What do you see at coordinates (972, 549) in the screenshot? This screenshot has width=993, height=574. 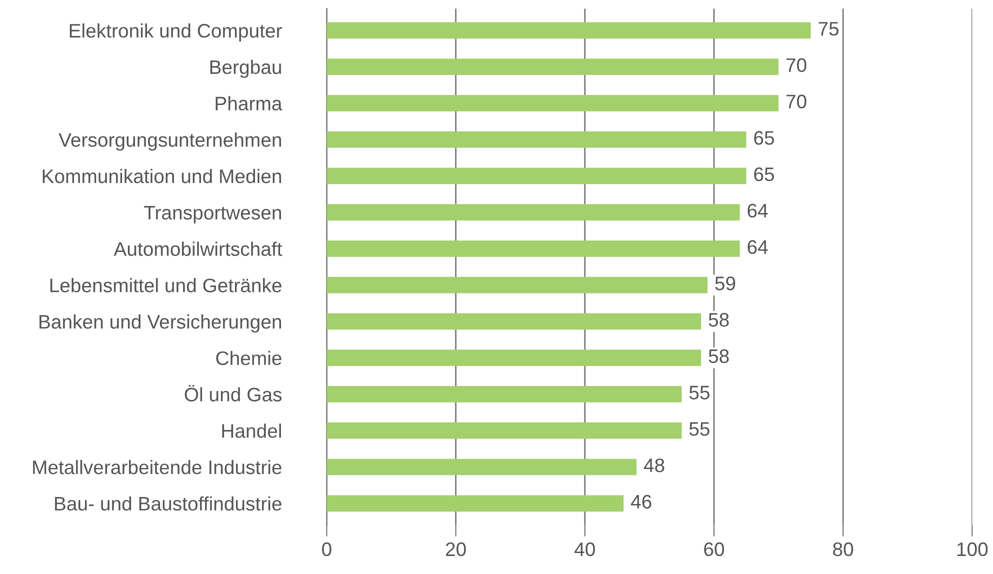 I see `x-tick-label: 100` at bounding box center [972, 549].